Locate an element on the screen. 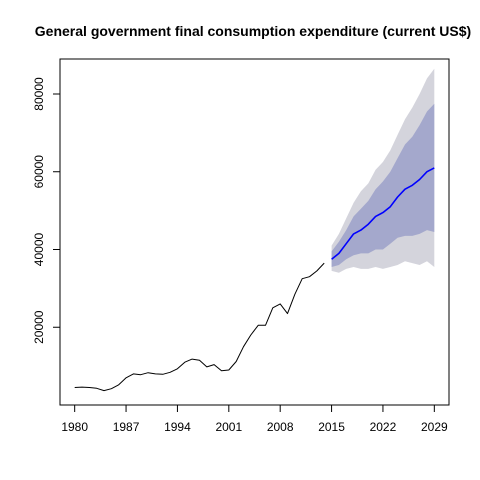  historical-series-line is located at coordinates (199, 327).